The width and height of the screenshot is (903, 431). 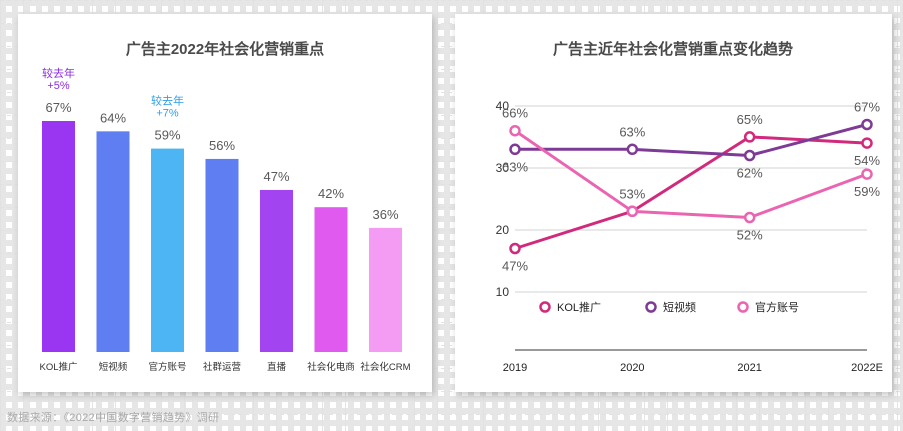 I want to click on bar-直播, so click(x=276, y=270).